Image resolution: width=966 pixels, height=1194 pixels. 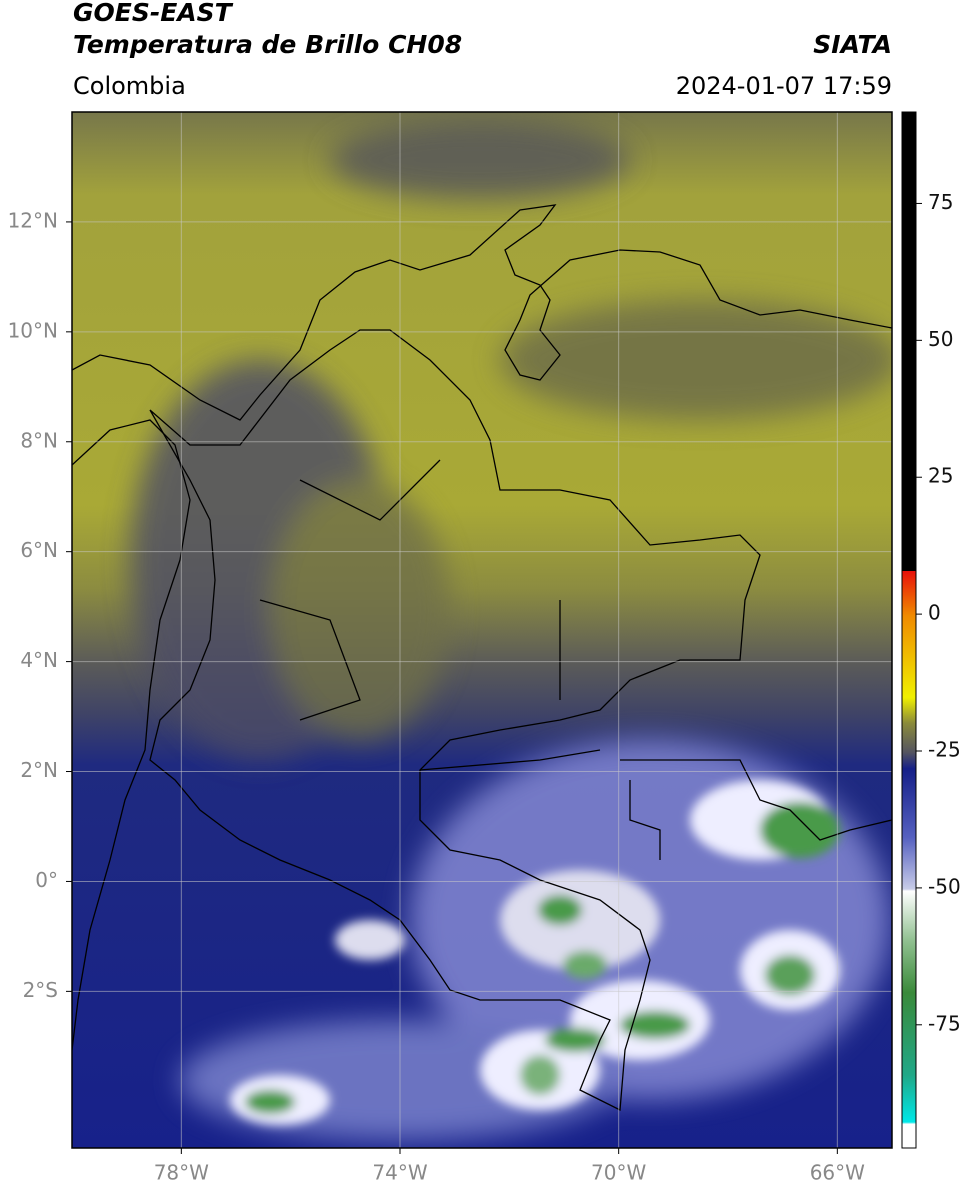 What do you see at coordinates (934, 613) in the screenshot?
I see `colorbar-tick-label: 0` at bounding box center [934, 613].